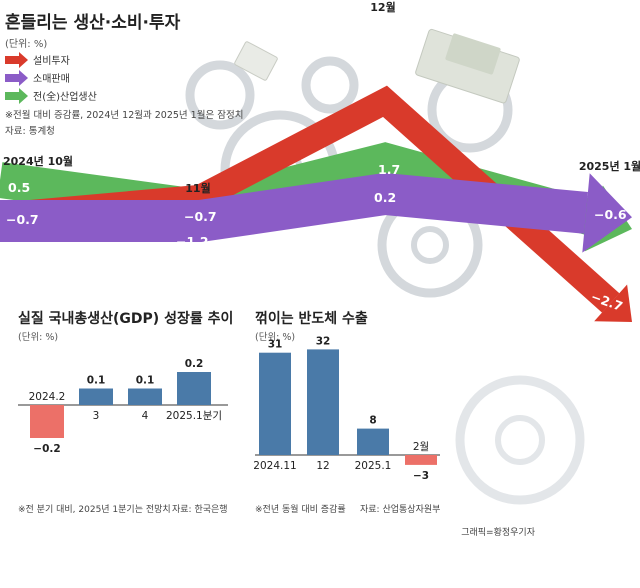  I want to click on period-label-12: 12월, so click(382, 7).